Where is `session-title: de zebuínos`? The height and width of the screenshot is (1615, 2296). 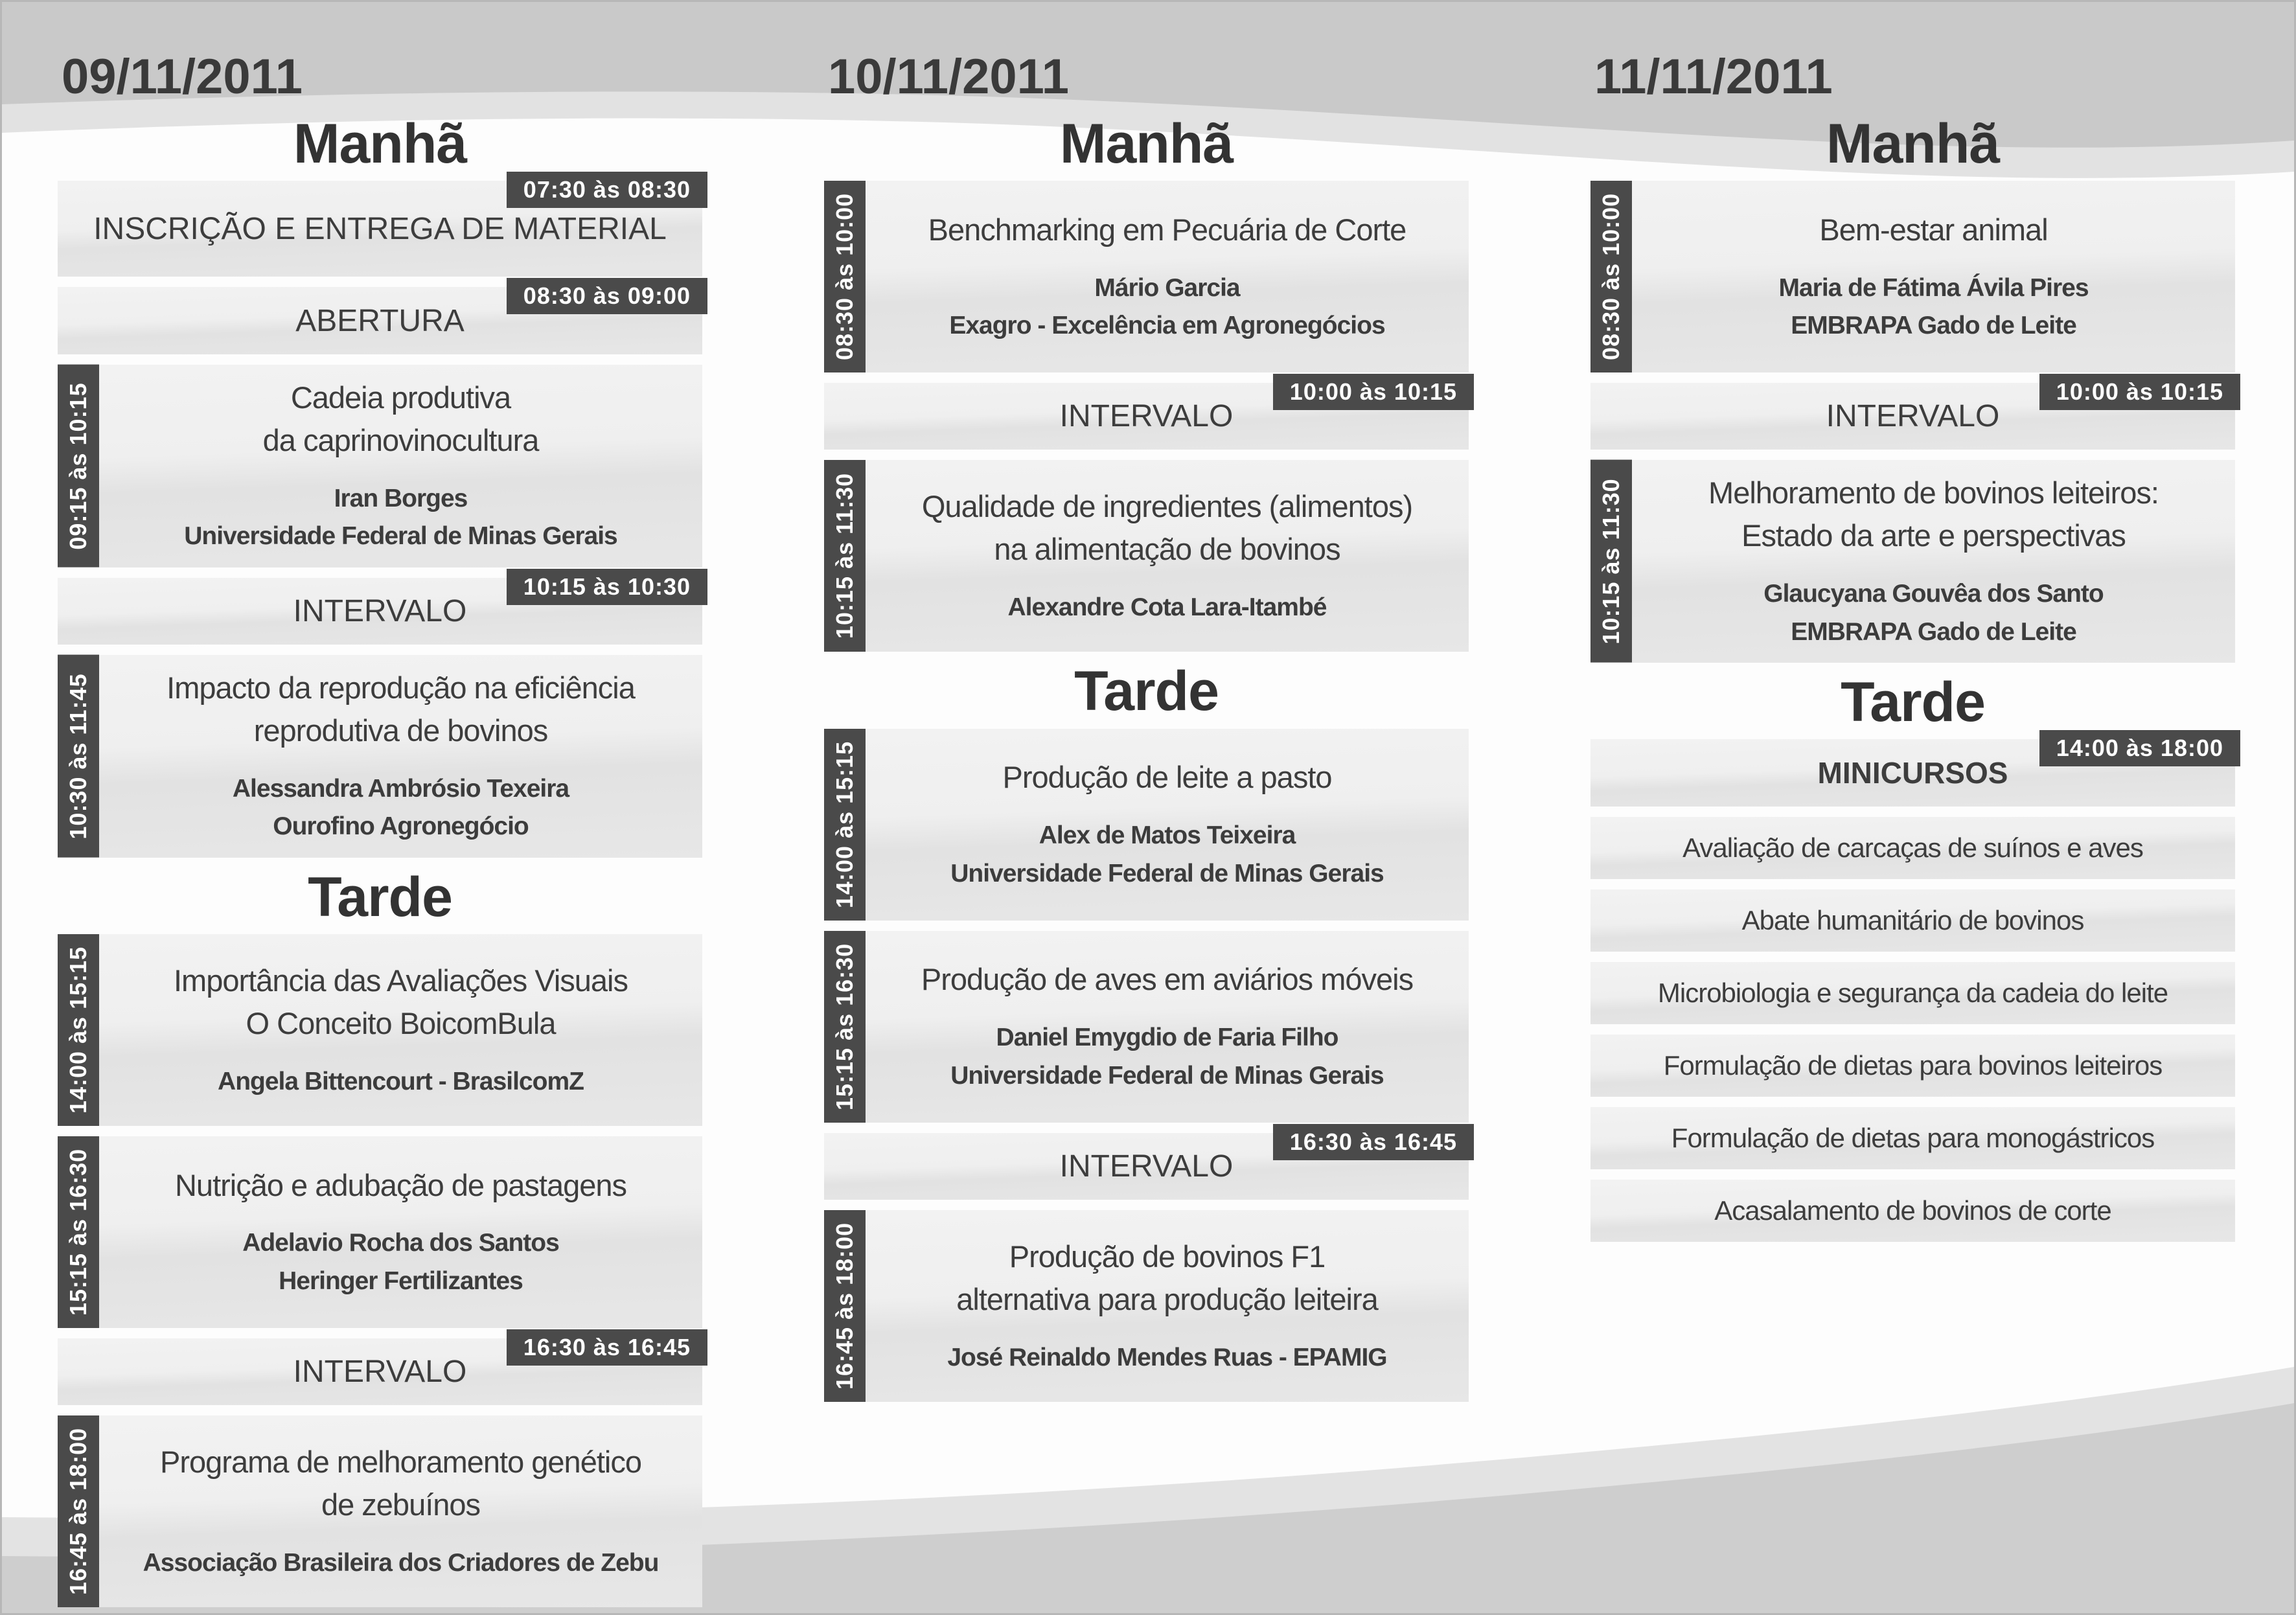
session-title: de zebuínos is located at coordinates (401, 1504).